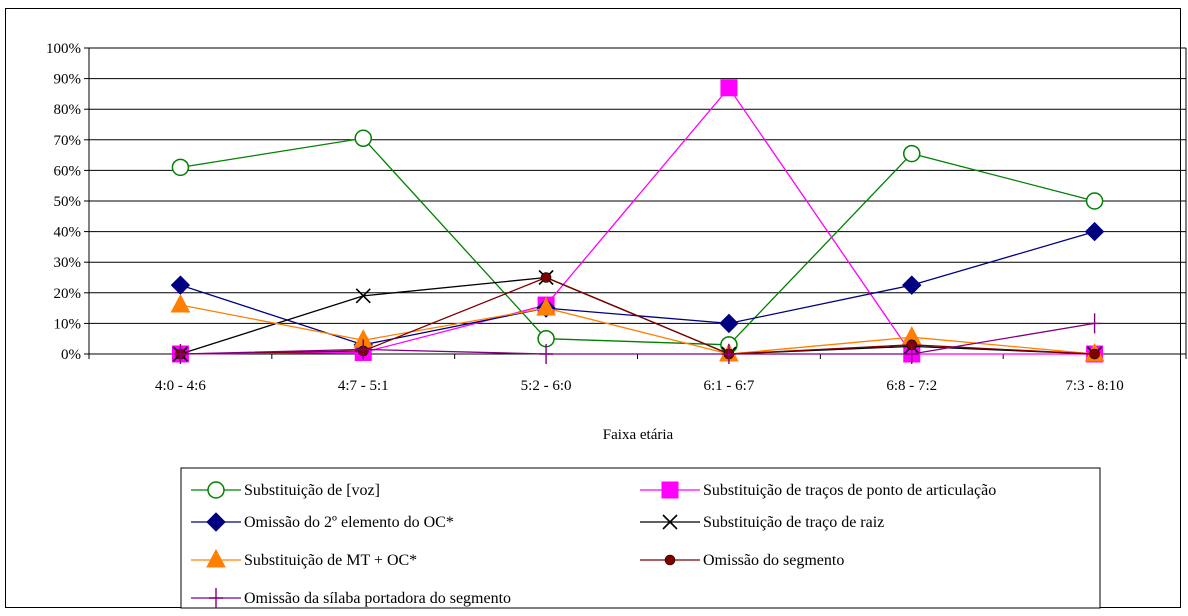 The height and width of the screenshot is (616, 1188). I want to click on legend-item: Substituição de [voz], so click(285, 490).